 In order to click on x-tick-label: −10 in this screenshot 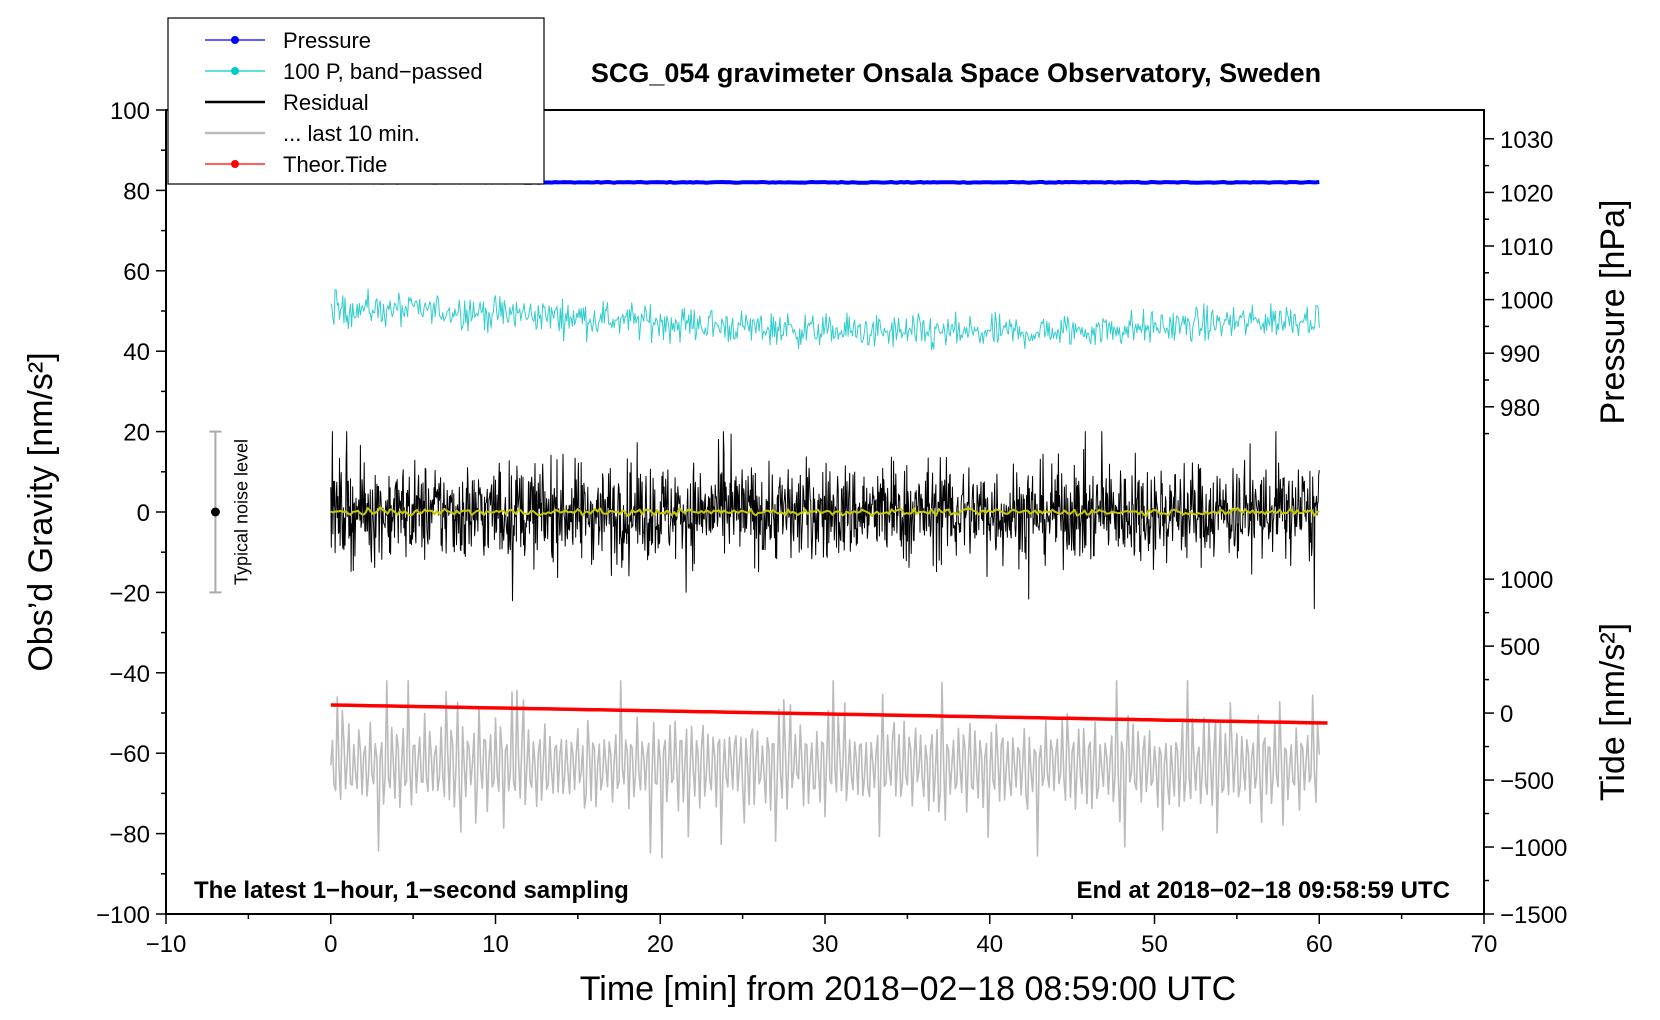, I will do `click(166, 944)`.